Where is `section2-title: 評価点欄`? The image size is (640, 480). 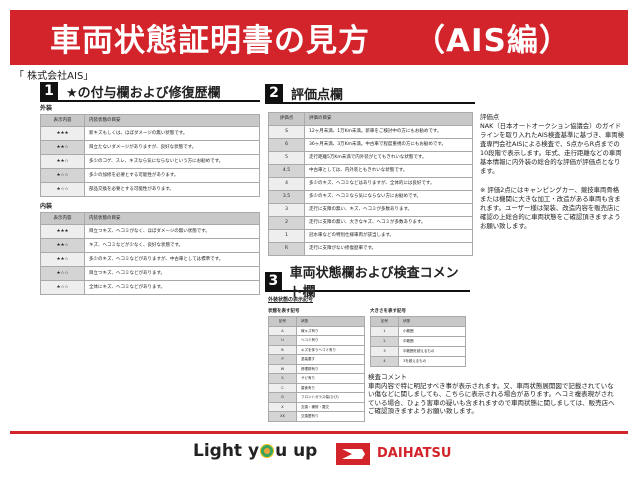
section2-title: 評価点欄 is located at coordinates (317, 95).